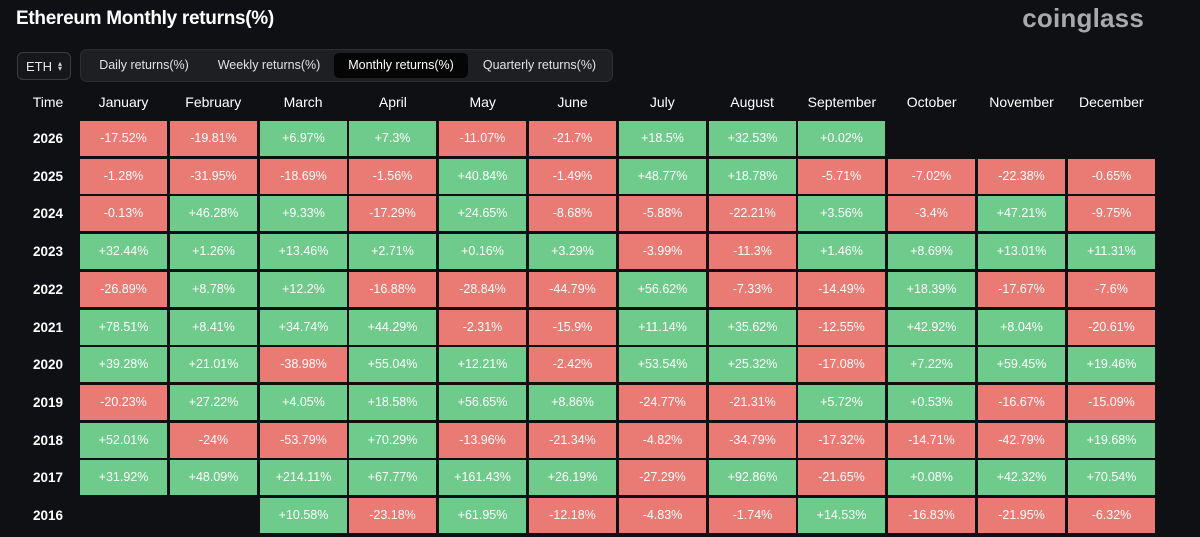  What do you see at coordinates (752, 440) in the screenshot?
I see `return-cell: -34.79%` at bounding box center [752, 440].